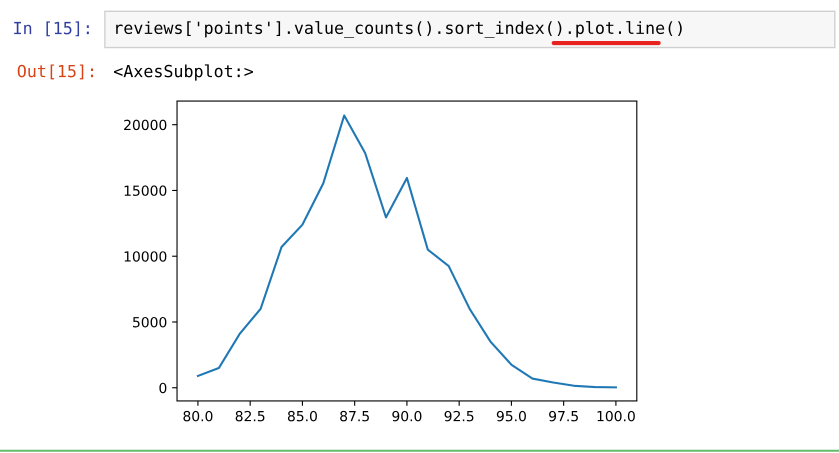 The width and height of the screenshot is (839, 453). Describe the element at coordinates (184, 72) in the screenshot. I see `text: <AxesSubplot:>` at that location.